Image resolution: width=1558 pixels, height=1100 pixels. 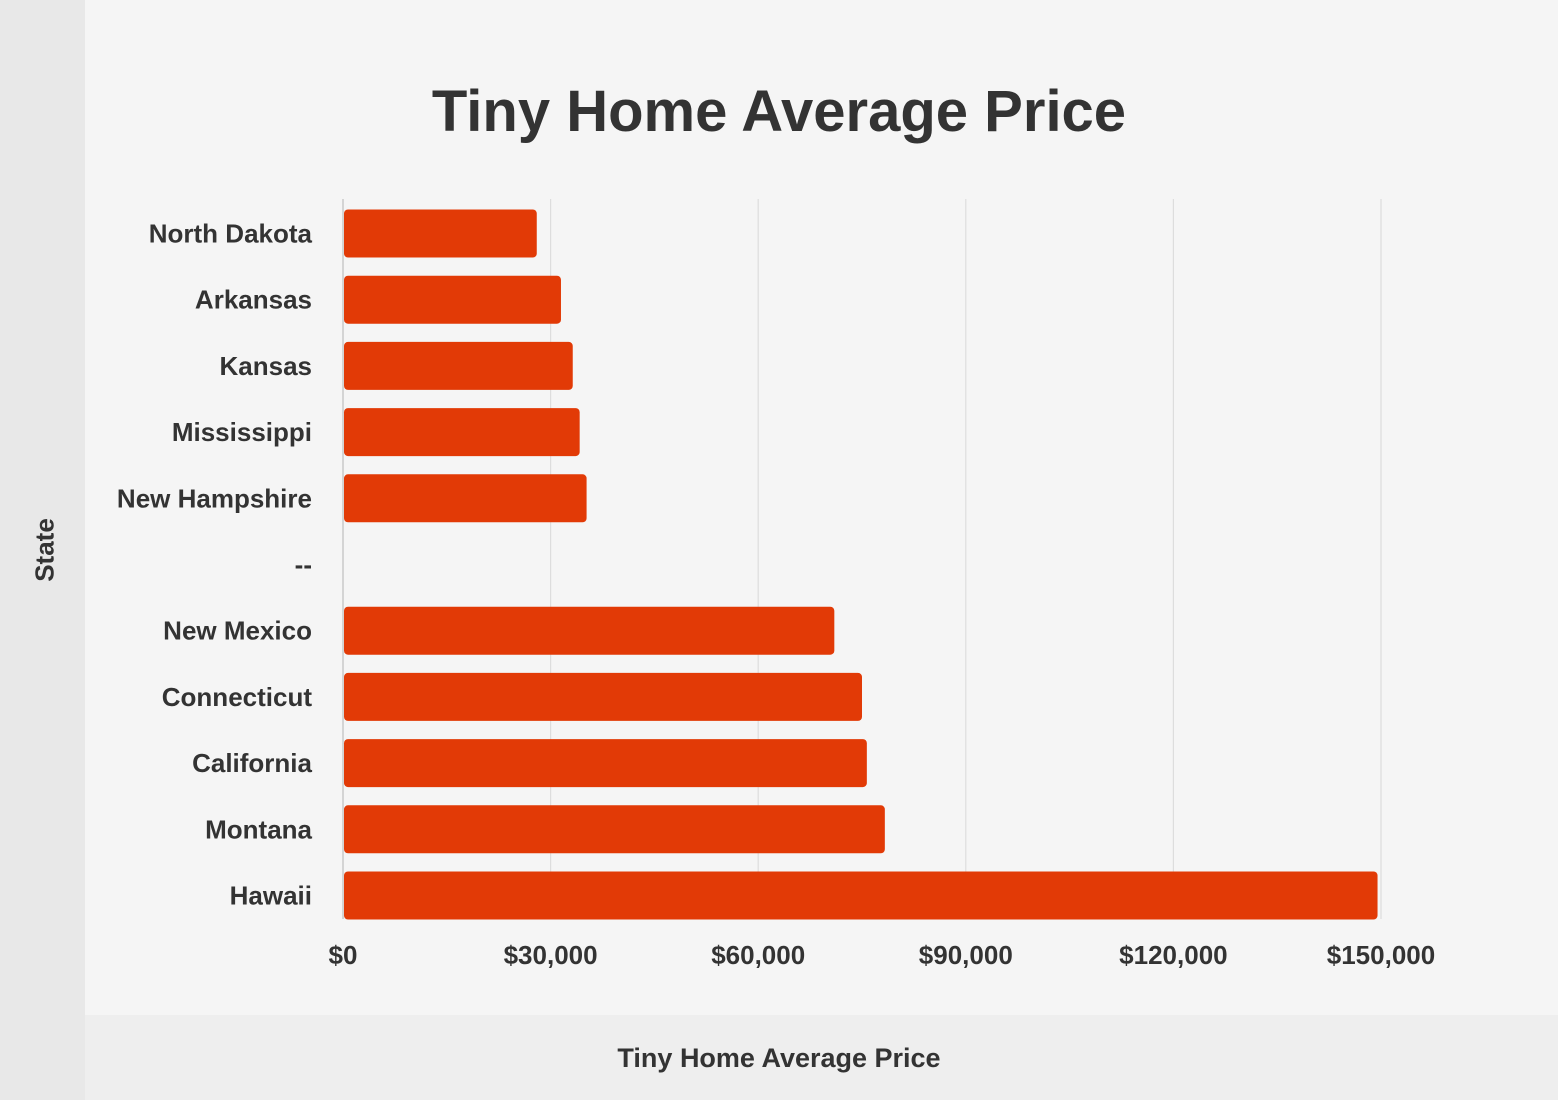 I want to click on x-tick-label: $60,000, so click(x=758, y=955).